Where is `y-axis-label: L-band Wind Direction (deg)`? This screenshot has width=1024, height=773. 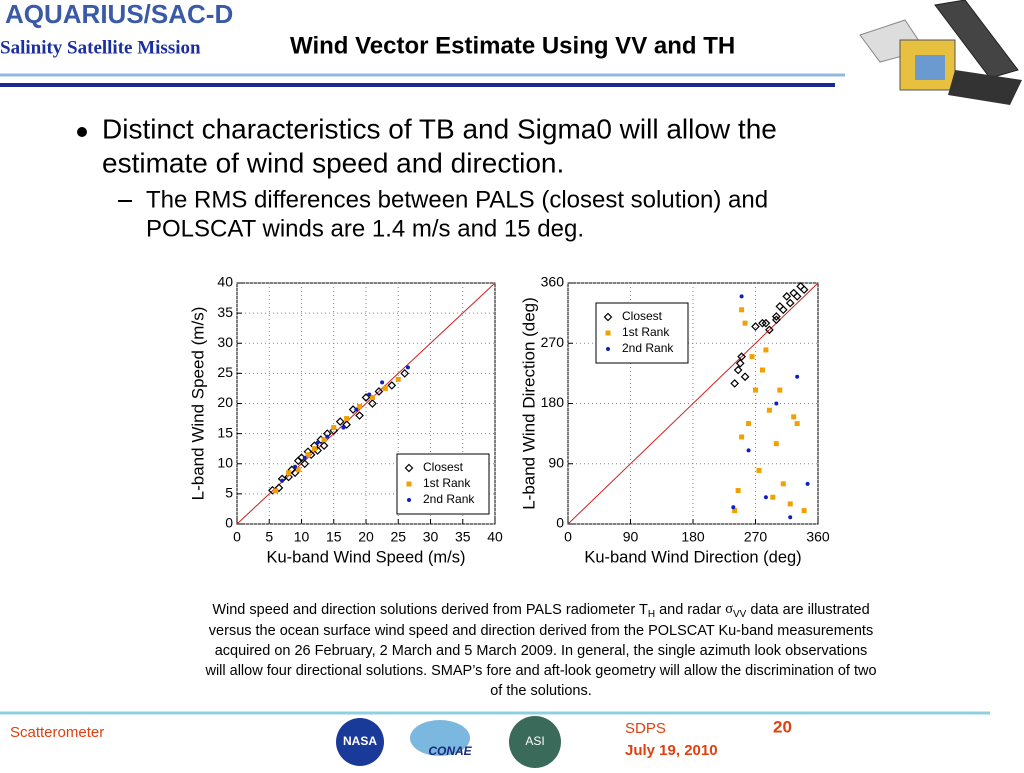 y-axis-label: L-band Wind Direction (deg) is located at coordinates (528, 403).